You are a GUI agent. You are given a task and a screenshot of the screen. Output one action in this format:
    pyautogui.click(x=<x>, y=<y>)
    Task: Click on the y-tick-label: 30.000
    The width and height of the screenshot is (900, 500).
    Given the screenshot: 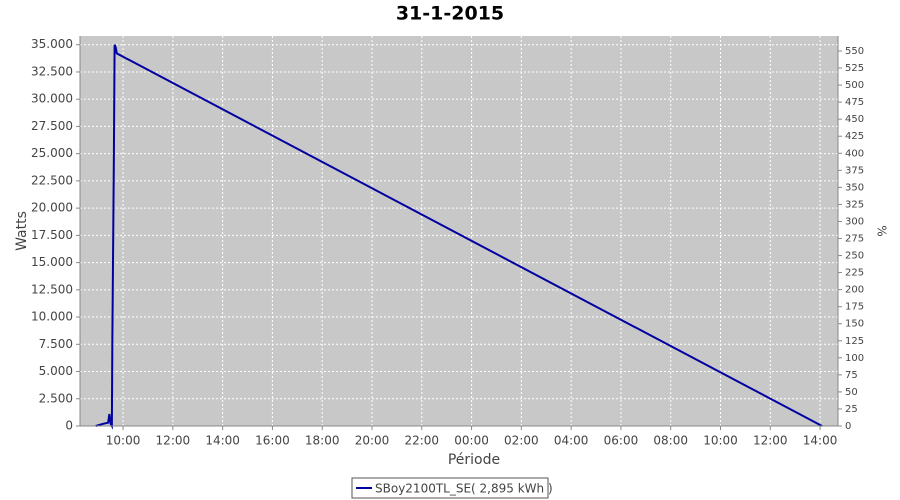 What is the action you would take?
    pyautogui.click(x=52, y=99)
    